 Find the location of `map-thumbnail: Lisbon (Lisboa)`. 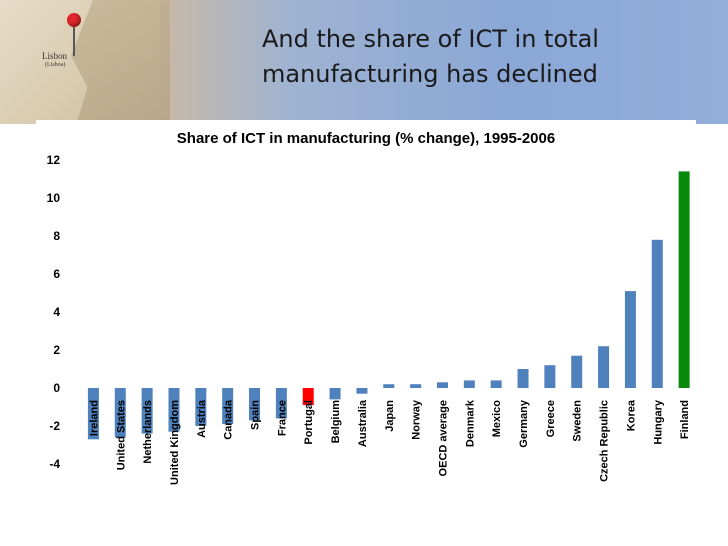

map-thumbnail: Lisbon (Lisboa) is located at coordinates (85, 62).